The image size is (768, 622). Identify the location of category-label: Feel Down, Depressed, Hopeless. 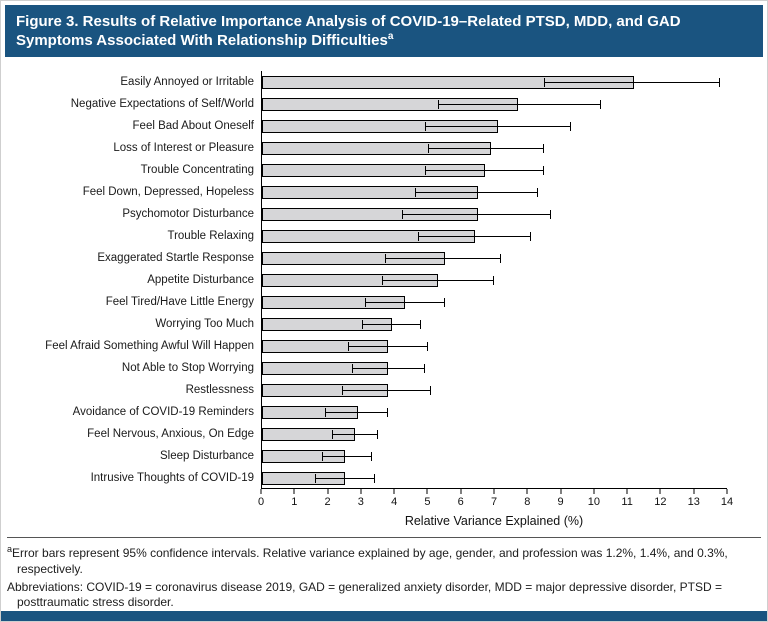
(168, 192).